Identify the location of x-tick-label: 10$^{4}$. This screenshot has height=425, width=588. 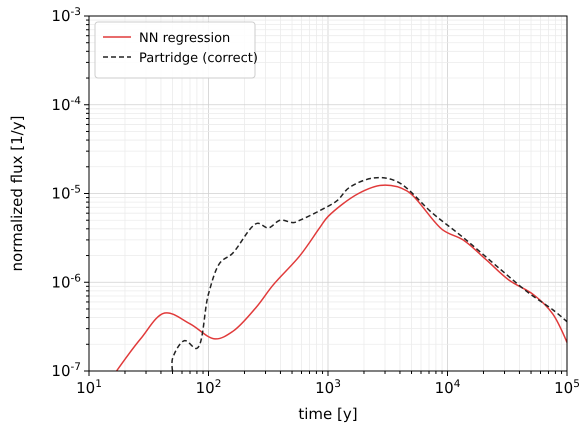
(447, 387).